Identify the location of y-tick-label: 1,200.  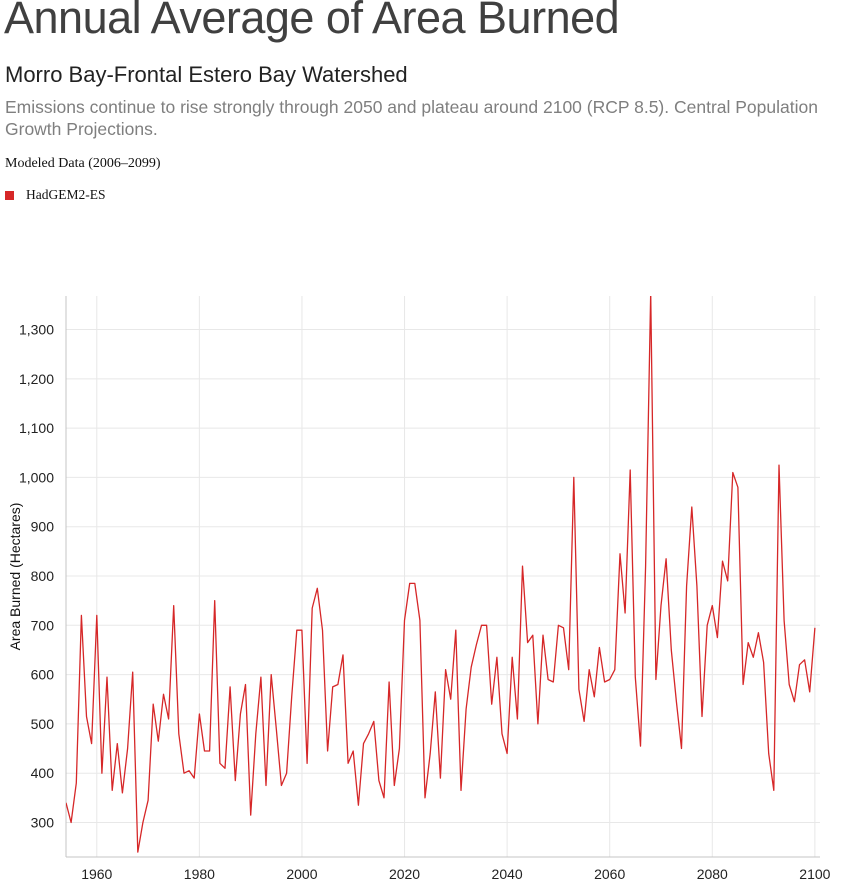
(36, 379).